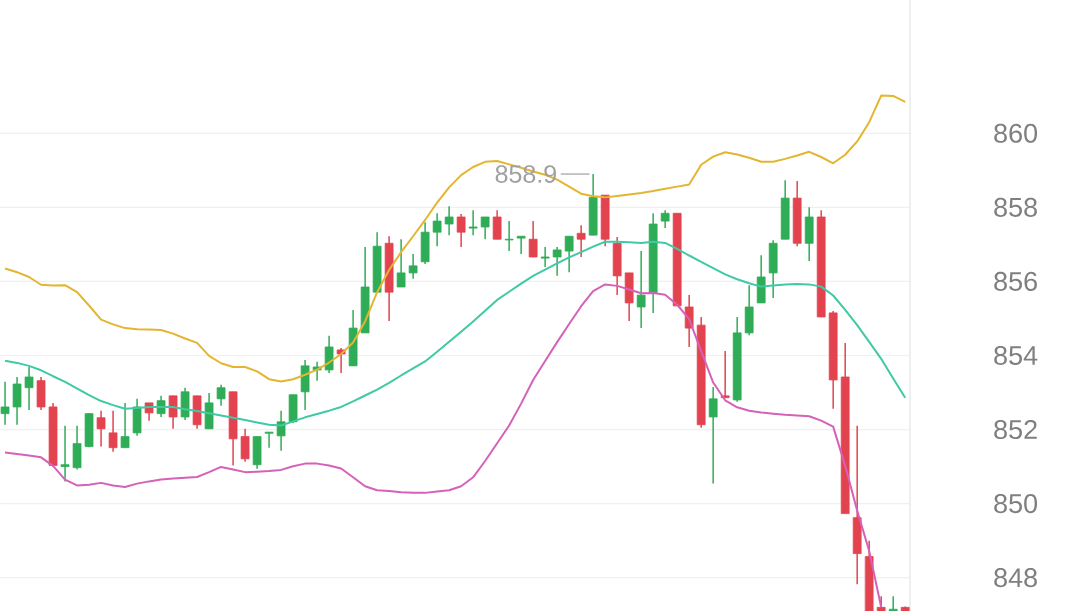 This screenshot has height=611, width=1080. I want to click on y-tick-label: 852, so click(1015, 429).